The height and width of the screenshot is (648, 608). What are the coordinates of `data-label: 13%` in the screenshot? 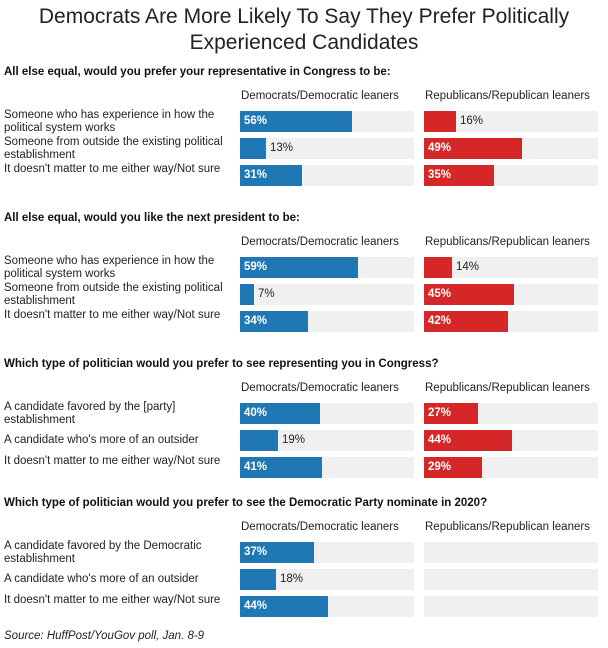 It's located at (282, 148).